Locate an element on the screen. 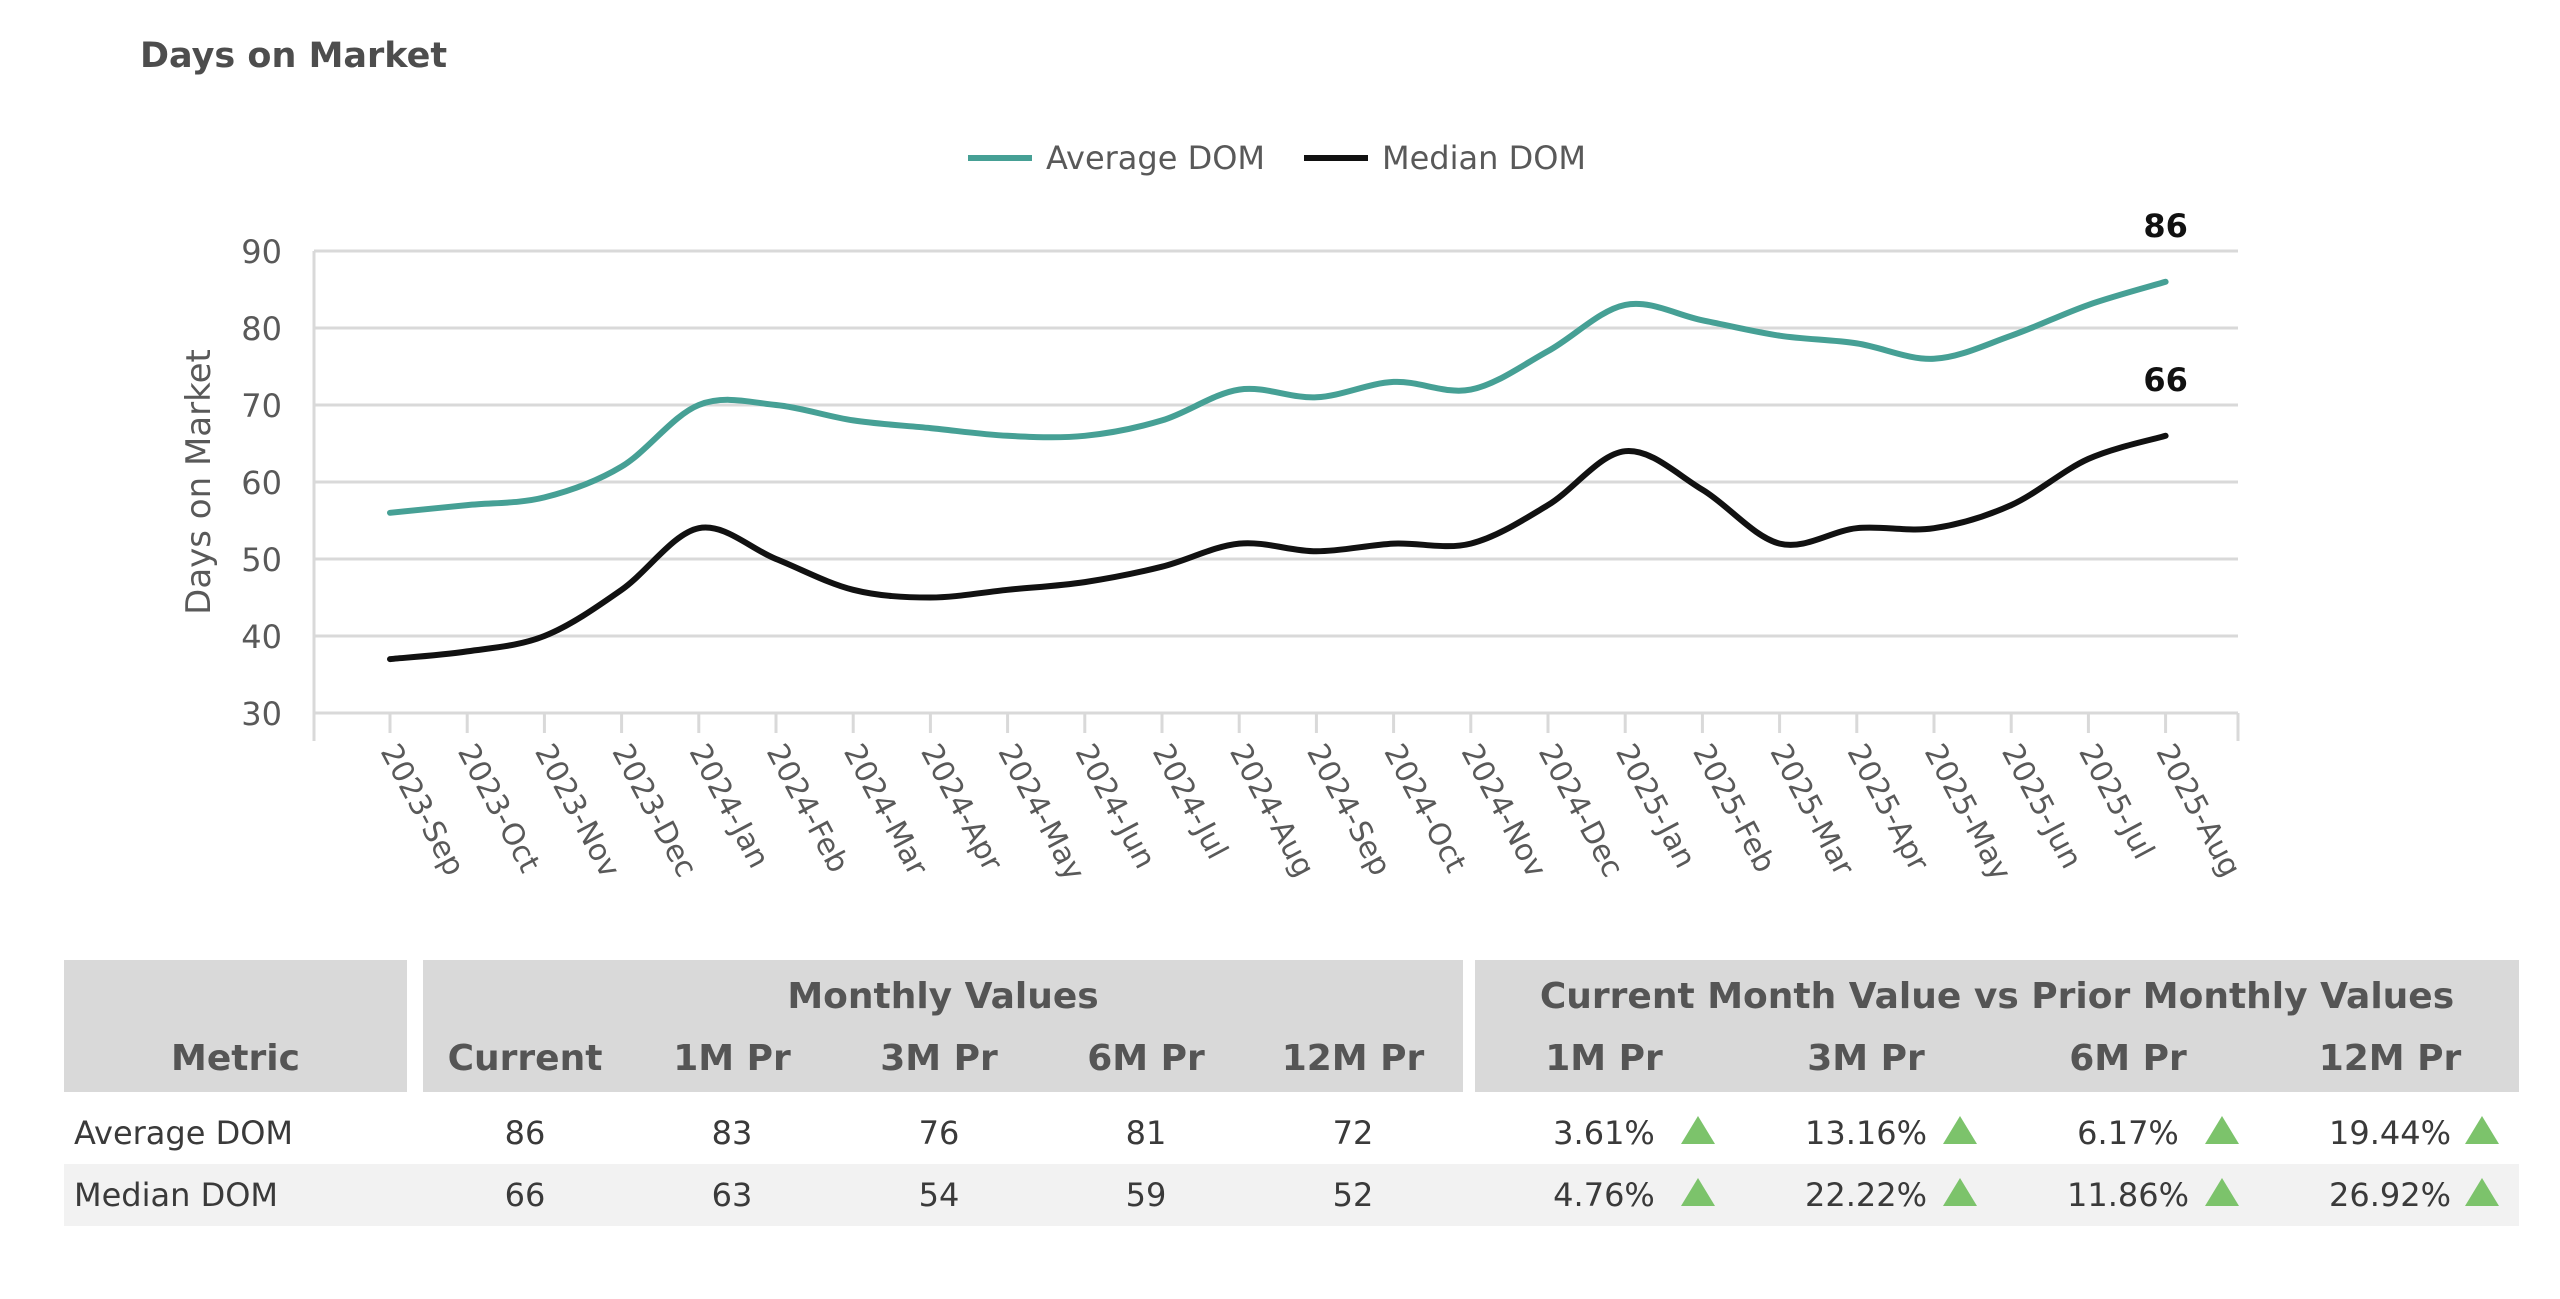  median-dom-line is located at coordinates (1278, 547).